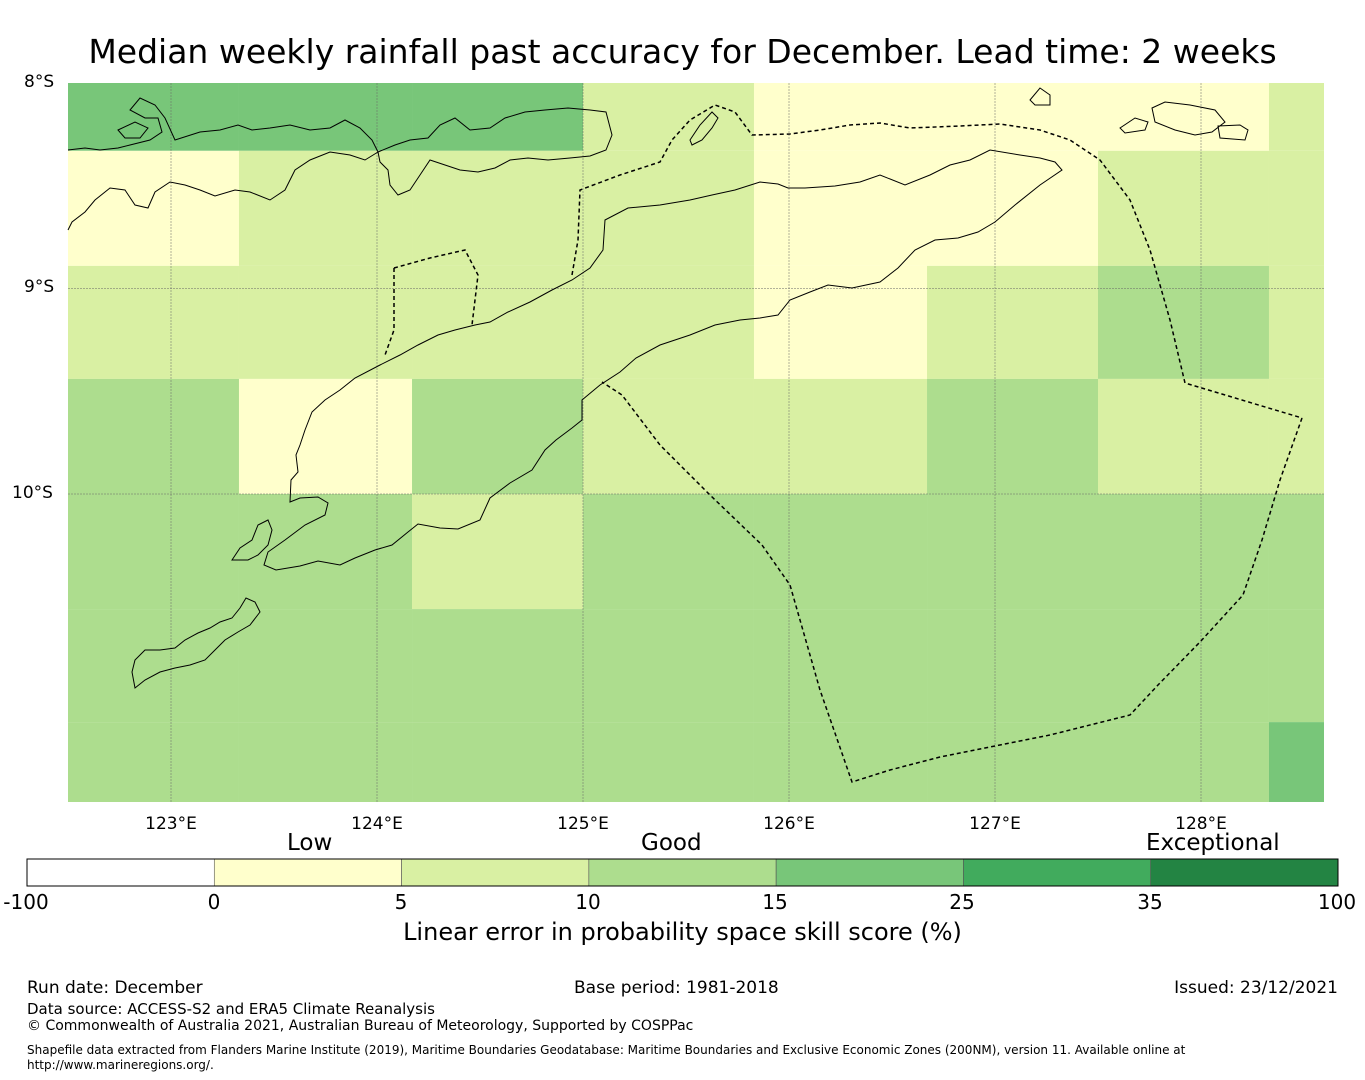 The width and height of the screenshot is (1365, 1080). I want to click on wetar-coastline, so click(1139, 114).